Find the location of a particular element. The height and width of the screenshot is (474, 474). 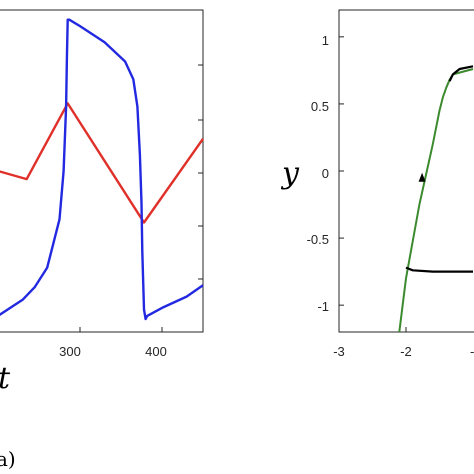

right-y-tick-1: 1 is located at coordinates (325, 40).